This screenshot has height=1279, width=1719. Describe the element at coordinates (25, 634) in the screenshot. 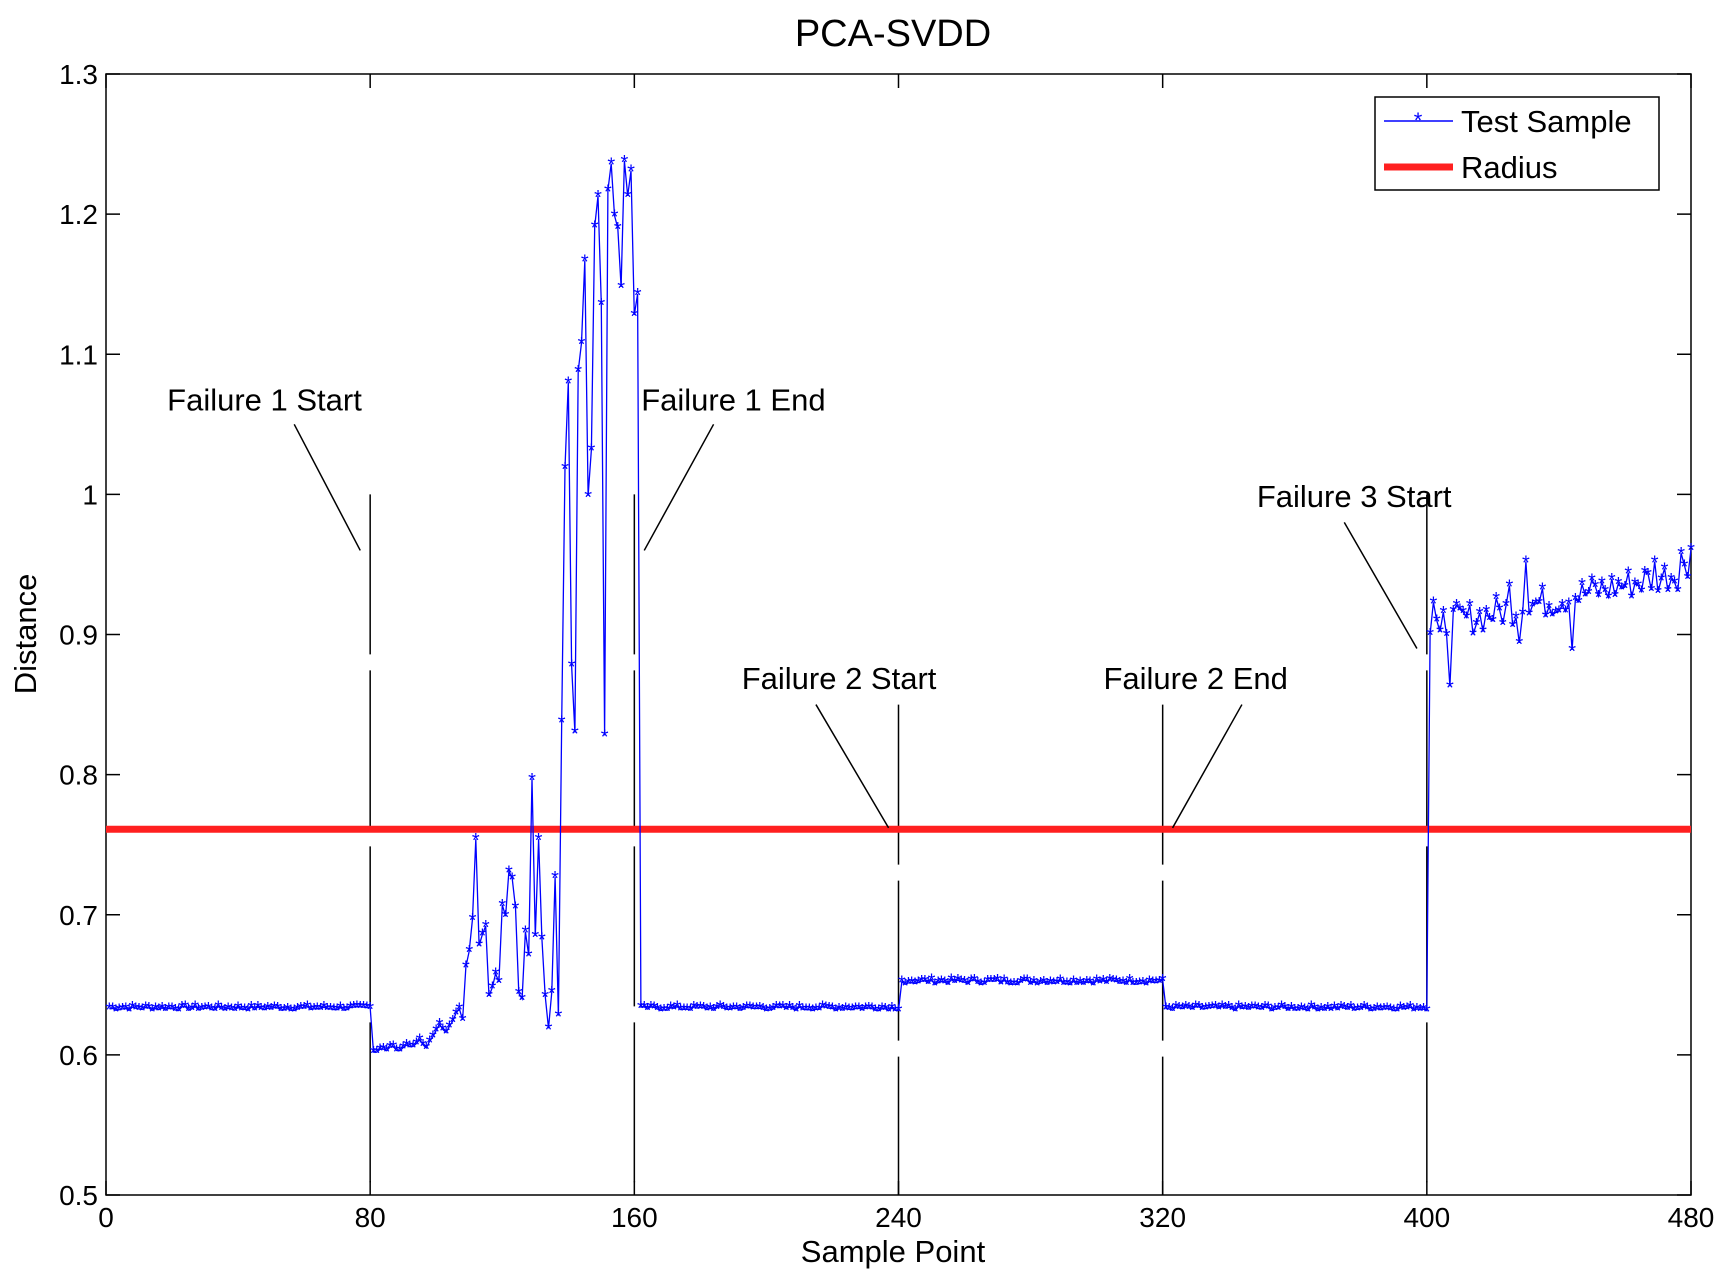

I see `y-axis-label: Distance` at that location.